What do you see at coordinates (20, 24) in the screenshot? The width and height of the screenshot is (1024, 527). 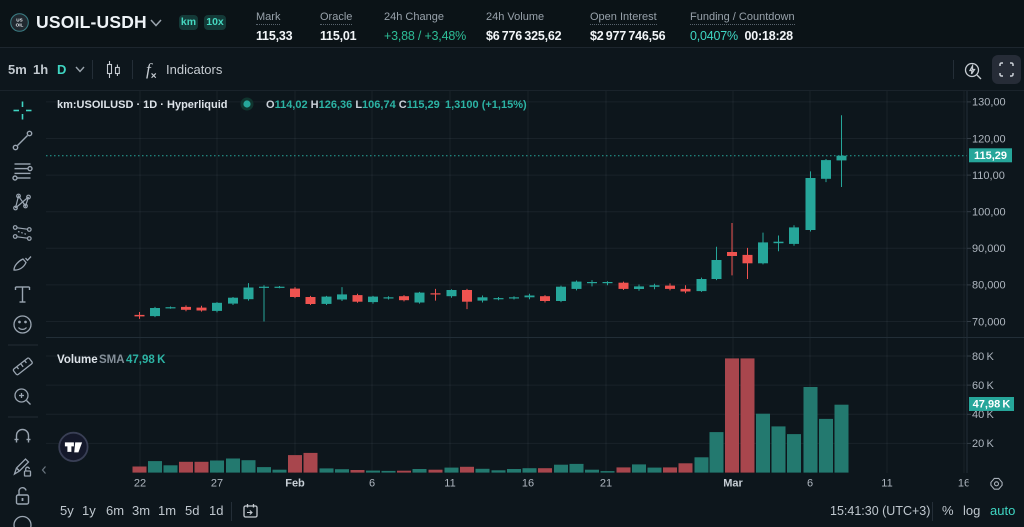 I see `svg-text: OIL` at bounding box center [20, 24].